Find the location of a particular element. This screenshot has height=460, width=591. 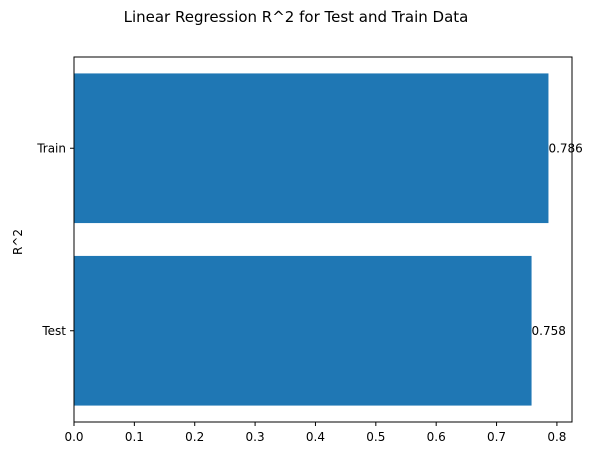

value-label-test: 0.758 is located at coordinates (549, 331).